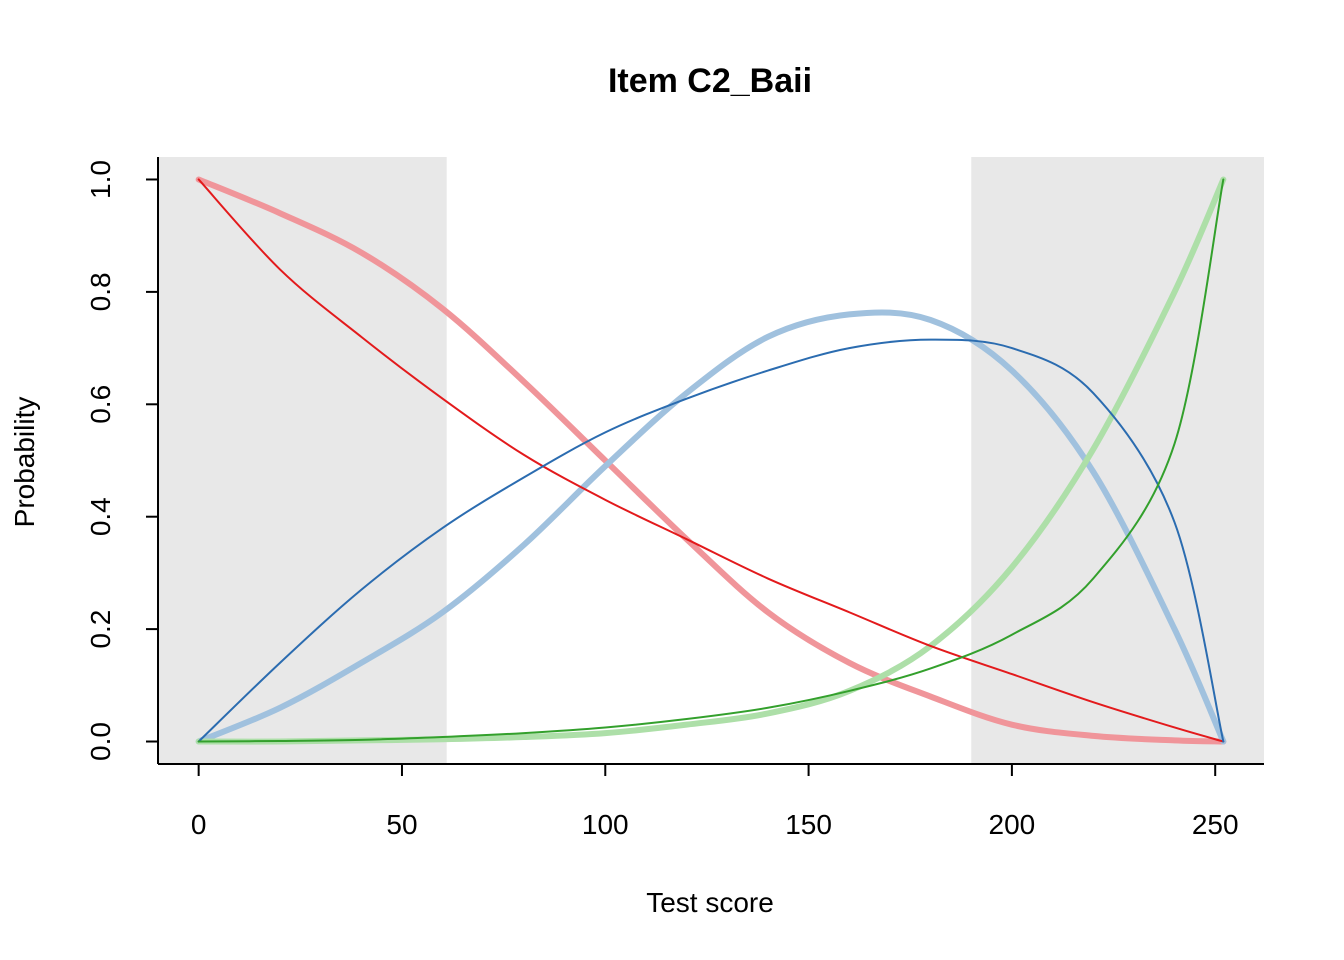  What do you see at coordinates (100, 291) in the screenshot?
I see `y-tick-label-4: 0.8` at bounding box center [100, 291].